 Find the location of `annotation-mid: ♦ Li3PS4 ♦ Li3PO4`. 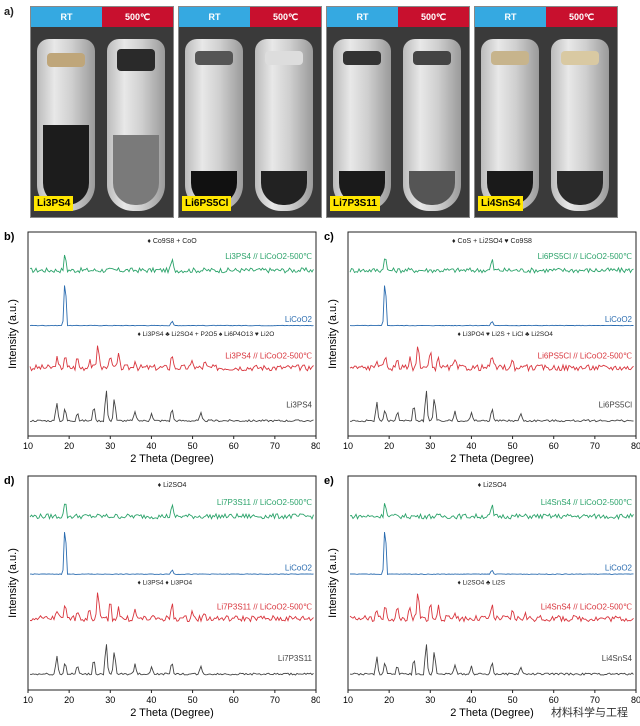

annotation-mid: ♦ Li3PS4 ♦ Li3PO4 is located at coordinates (164, 582).